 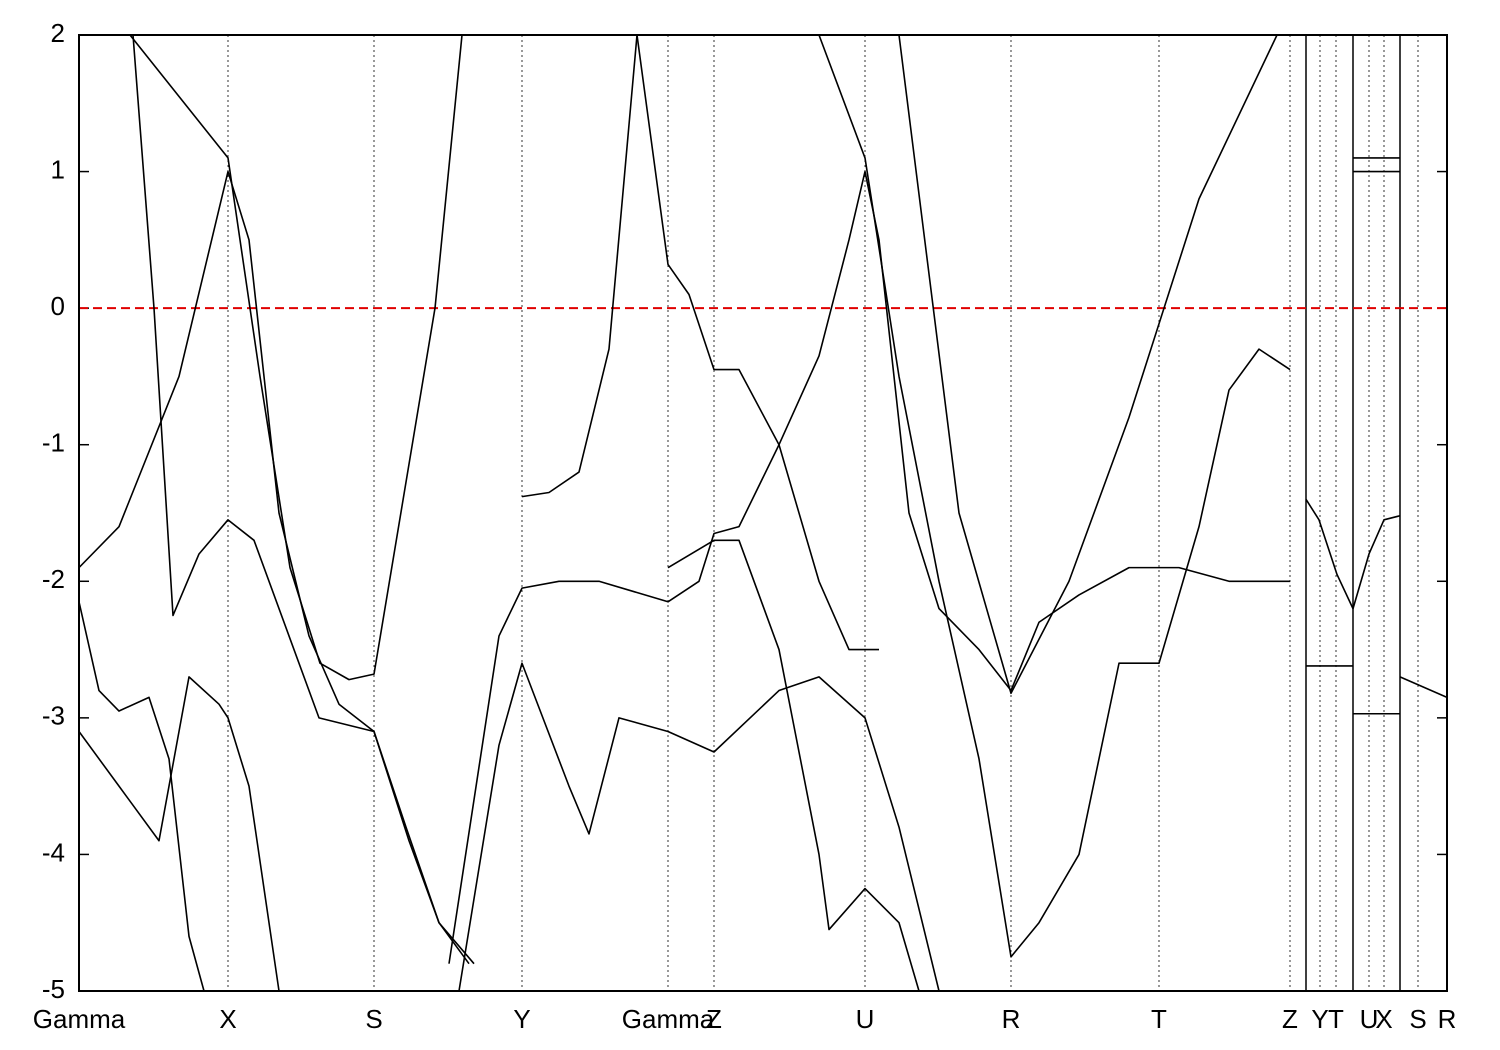 I want to click on y-tick-label: -4, so click(x=53, y=852).